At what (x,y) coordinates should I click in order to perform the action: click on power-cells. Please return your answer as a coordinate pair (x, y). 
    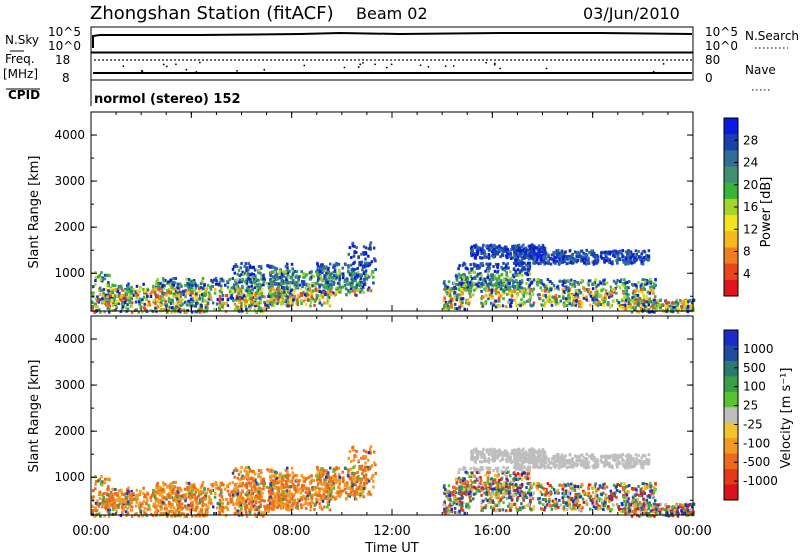
    Looking at the image, I should click on (393, 277).